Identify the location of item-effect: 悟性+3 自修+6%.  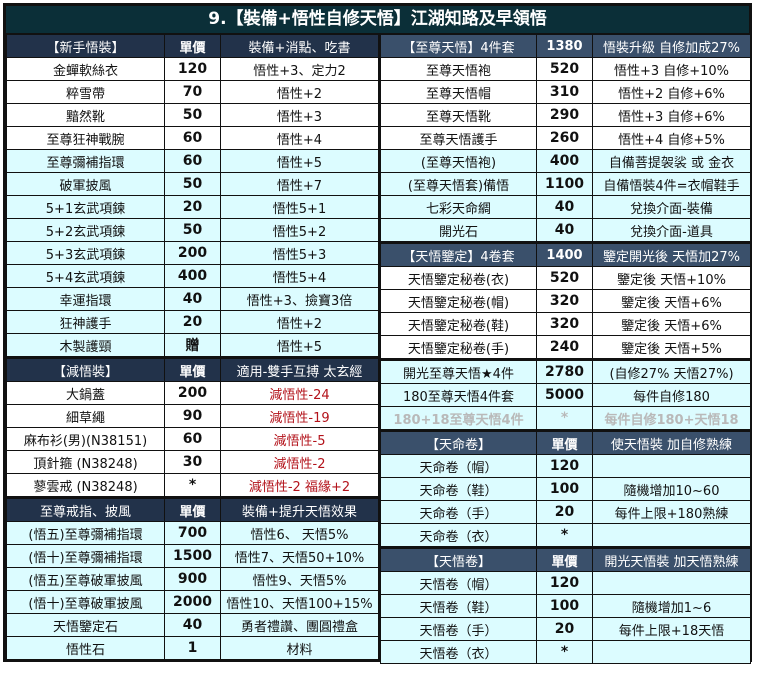
(671, 115).